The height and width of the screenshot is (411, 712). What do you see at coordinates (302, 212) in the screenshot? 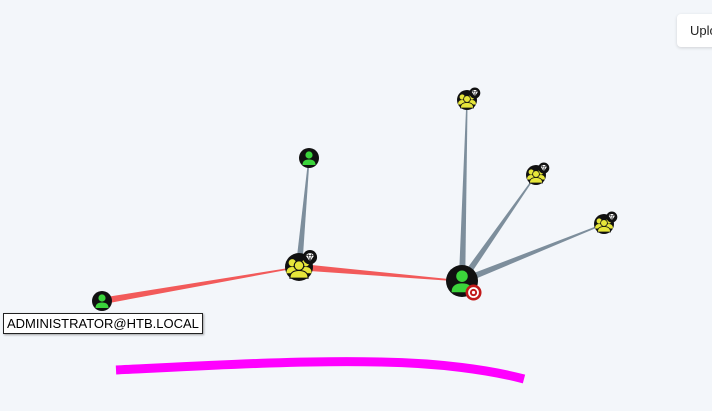
I see `edge-group-hub-to-user-top` at bounding box center [302, 212].